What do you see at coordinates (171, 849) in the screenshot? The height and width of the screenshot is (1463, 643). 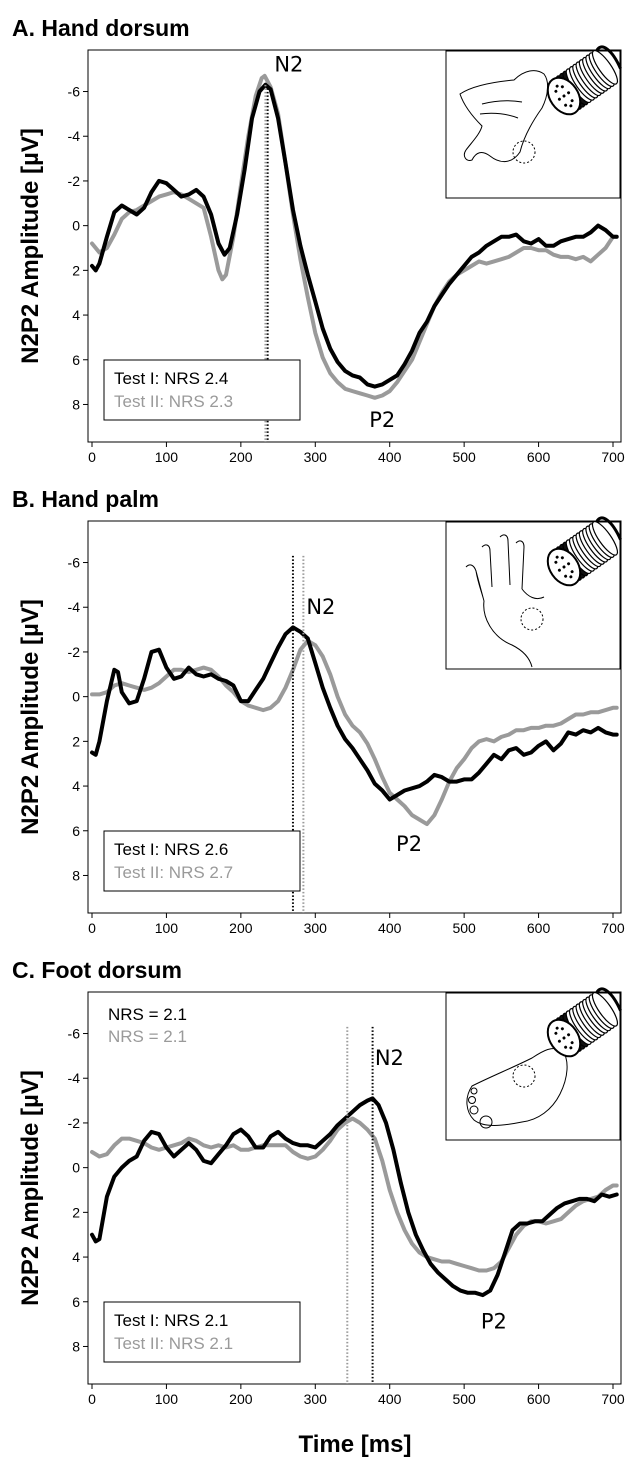 I see `legend-entry: Test I: NRS 2.6` at bounding box center [171, 849].